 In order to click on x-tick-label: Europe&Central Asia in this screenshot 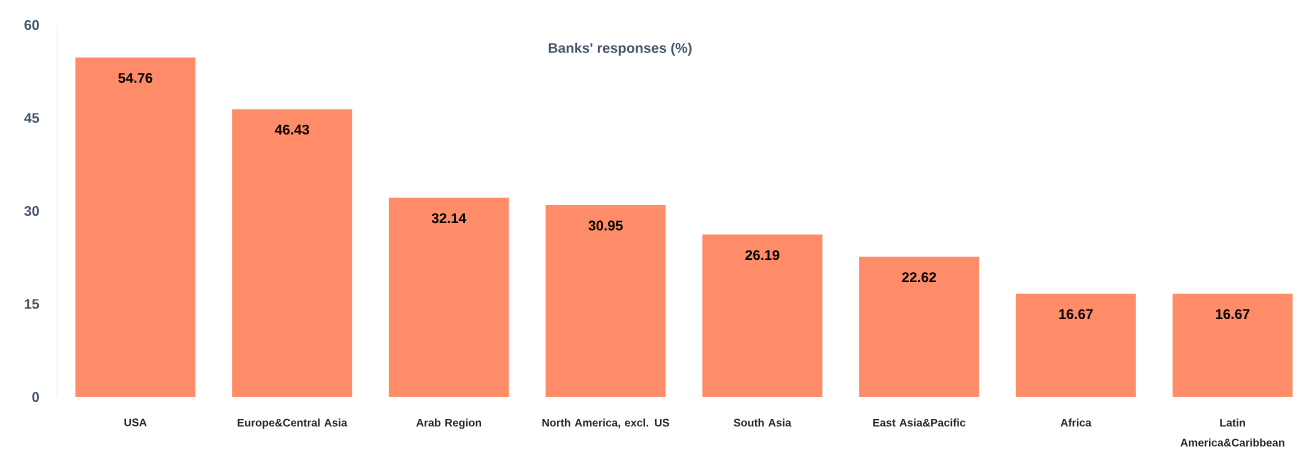, I will do `click(292, 423)`.